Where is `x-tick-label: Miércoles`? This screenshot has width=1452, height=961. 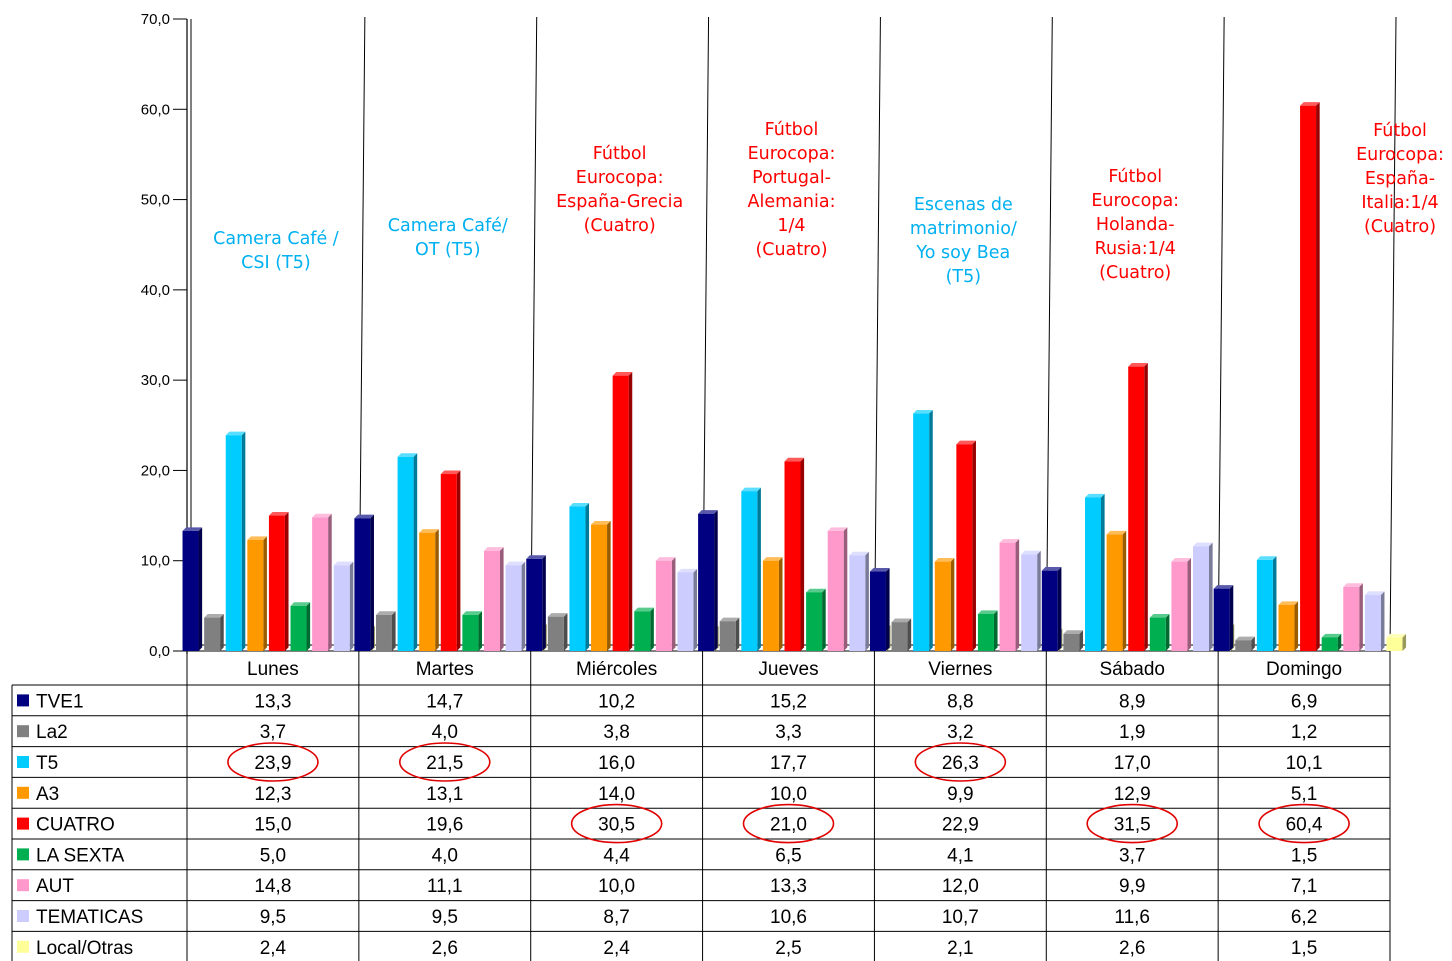
x-tick-label: Miércoles is located at coordinates (616, 669).